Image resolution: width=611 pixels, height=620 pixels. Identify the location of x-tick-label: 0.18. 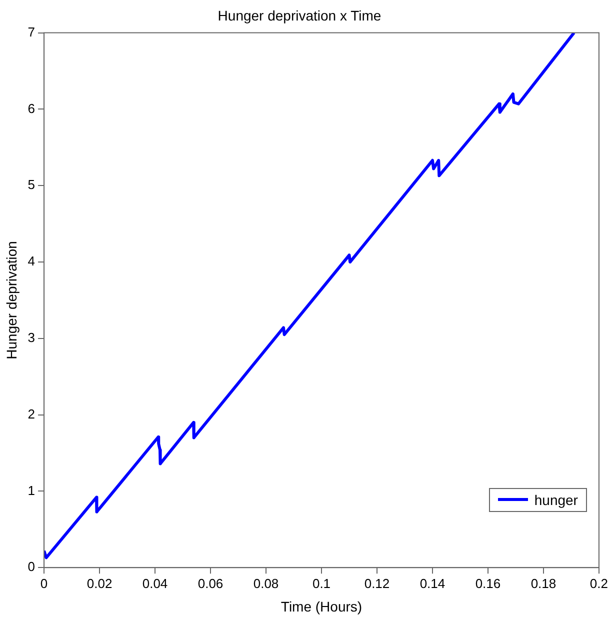
(543, 583).